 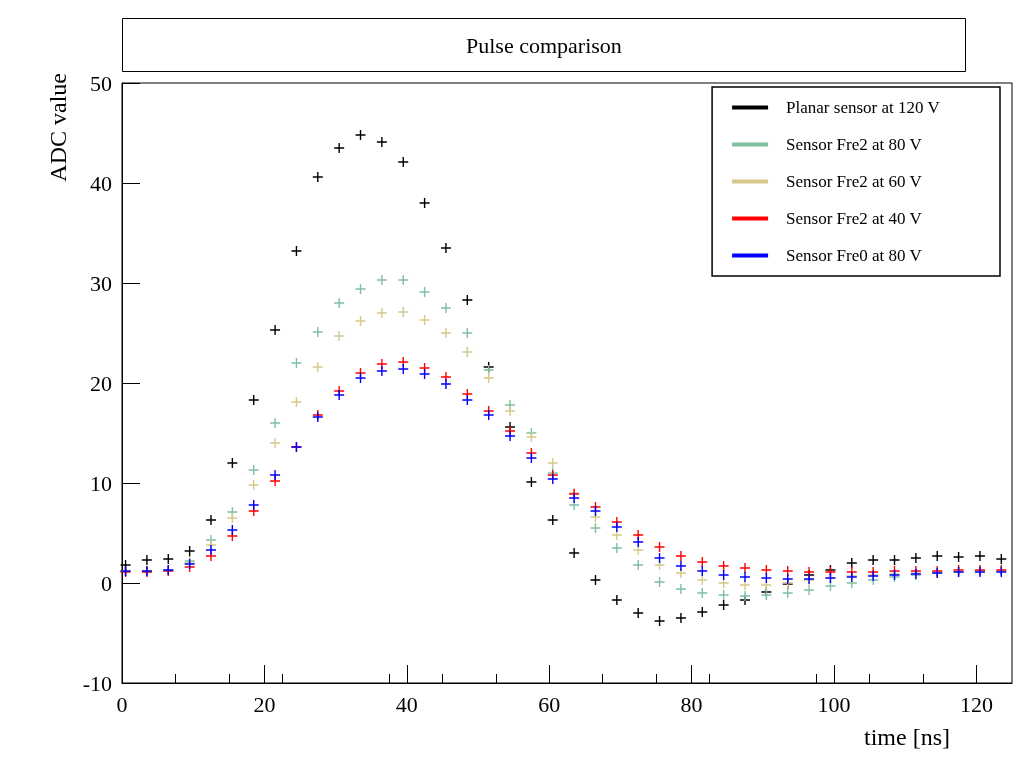 I want to click on y-tick-label: 50, so click(x=101, y=83).